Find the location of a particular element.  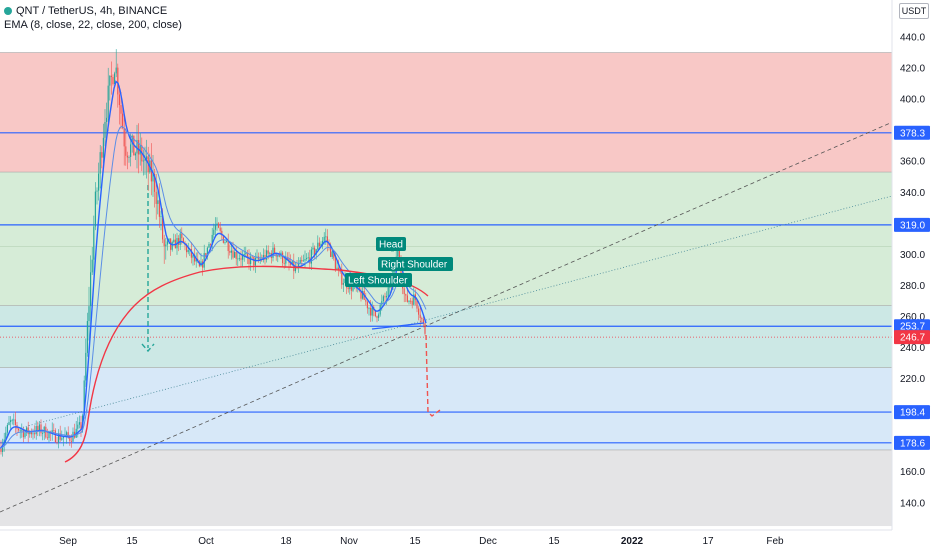

y-axis-tick-label: 440.0 is located at coordinates (912, 38).